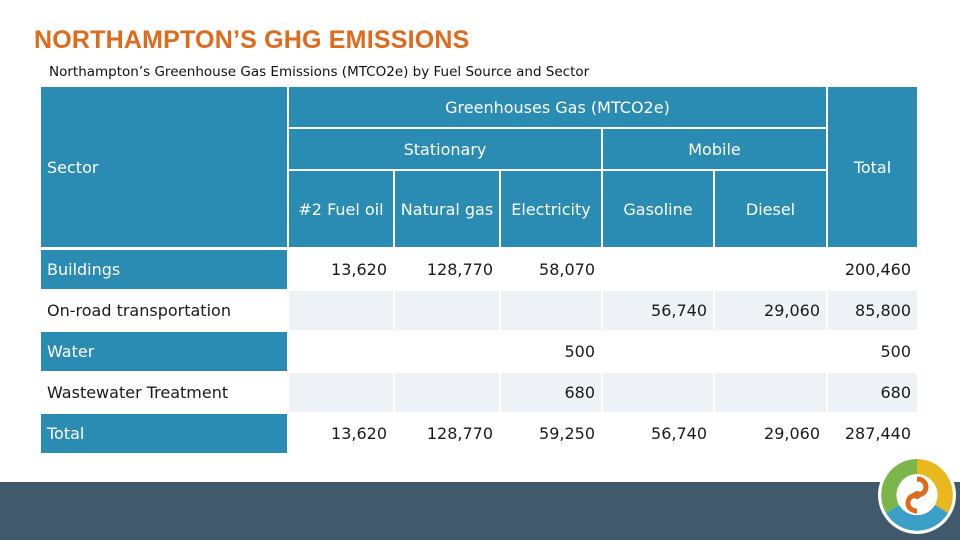 This screenshot has width=960, height=540. I want to click on mobile-header: Mobile, so click(714, 149).